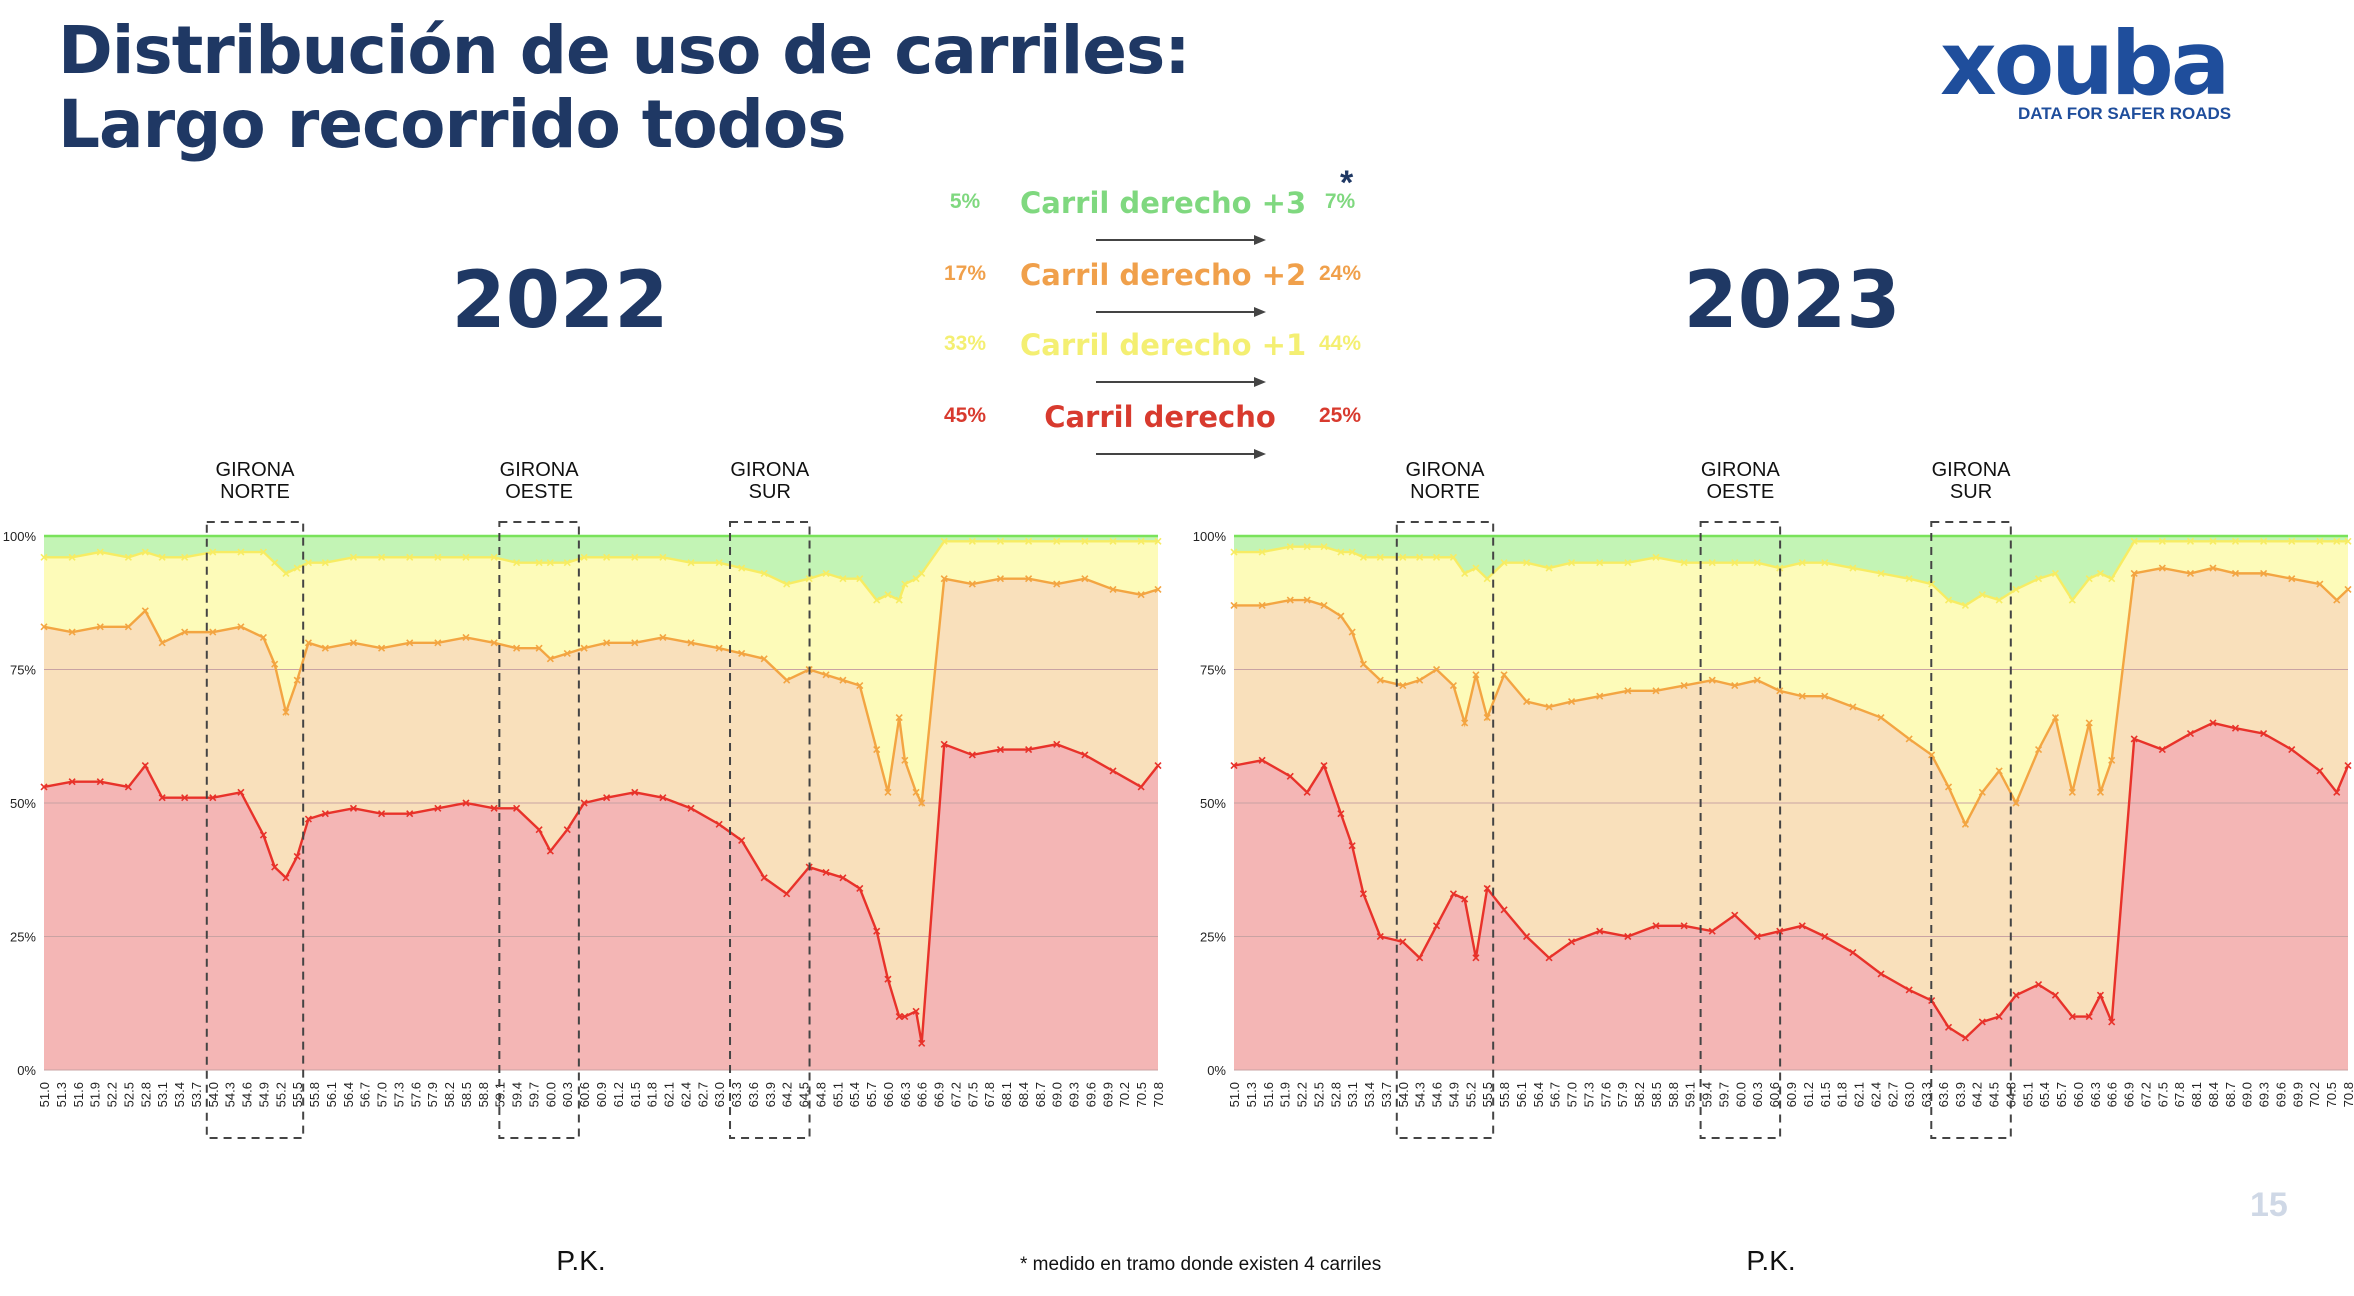 The image size is (2354, 1296). I want to click on x-tick-label: 53.4, so click(179, 1094).